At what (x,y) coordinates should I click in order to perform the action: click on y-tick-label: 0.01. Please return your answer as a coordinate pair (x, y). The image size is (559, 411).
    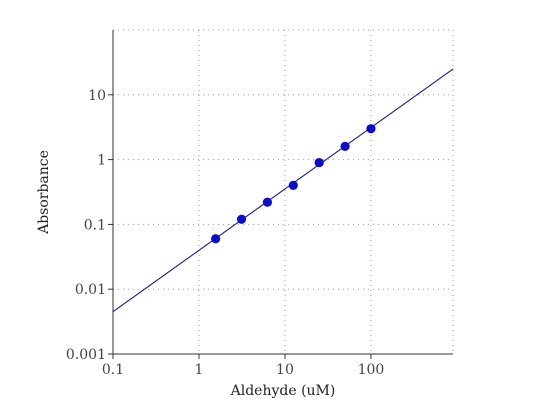
    Looking at the image, I should click on (90, 290).